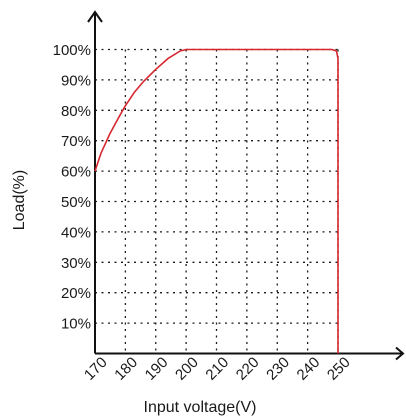  I want to click on y-tick-label: 50%, so click(76, 202).